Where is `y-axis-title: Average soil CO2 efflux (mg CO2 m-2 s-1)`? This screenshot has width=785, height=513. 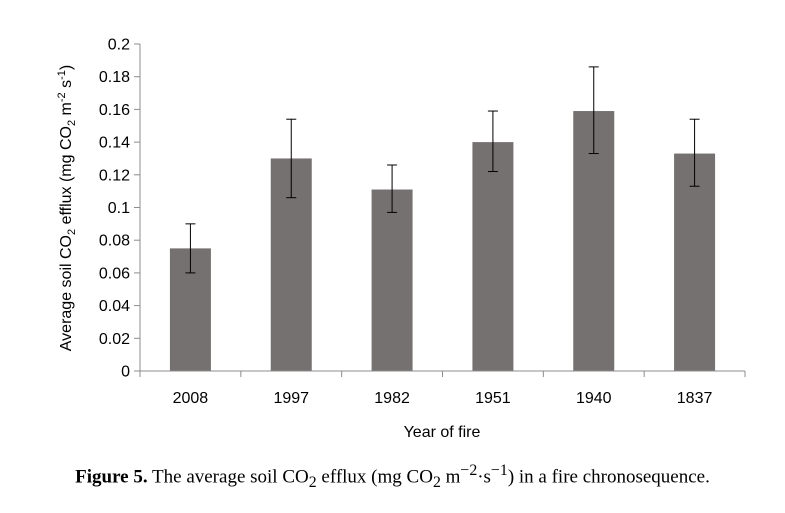
y-axis-title: Average soil CO2 efflux (mg CO2 m-2 s-1) is located at coordinates (67, 208).